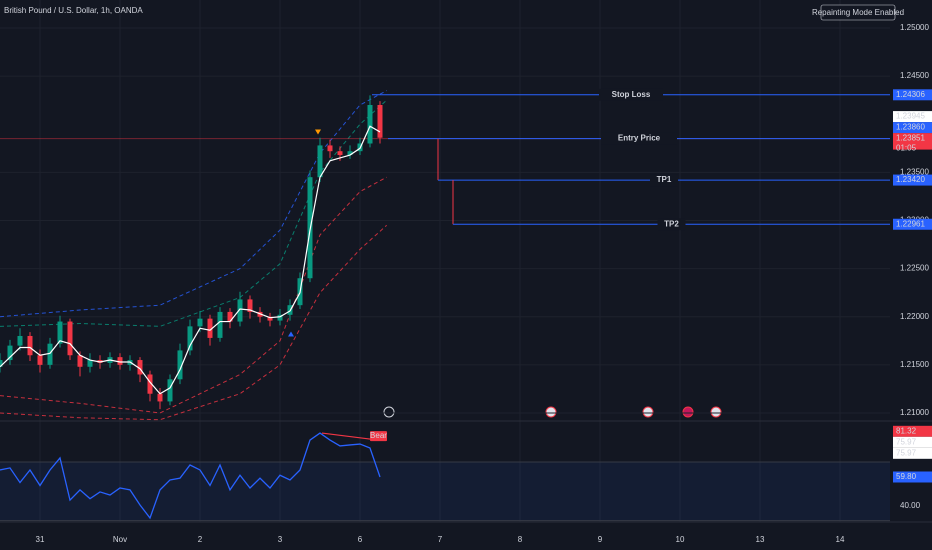  I want to click on y-tick-label: 1.23500, so click(914, 171).